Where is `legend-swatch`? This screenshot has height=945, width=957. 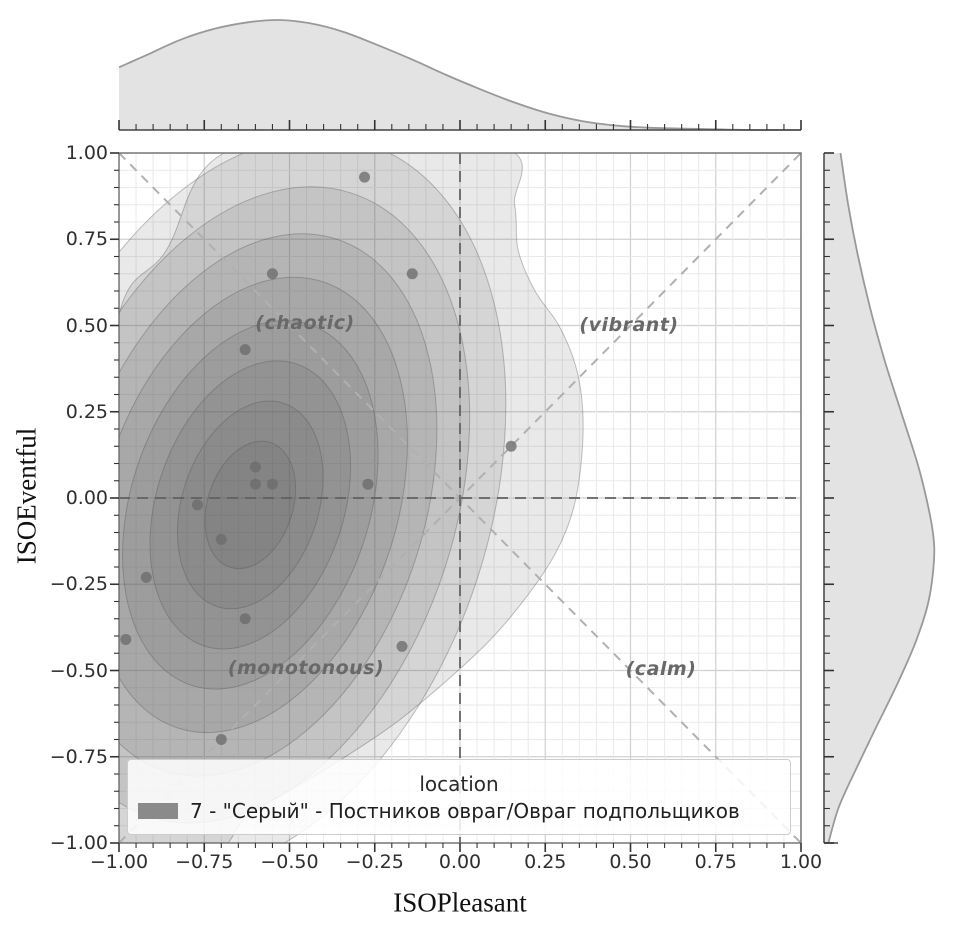
legend-swatch is located at coordinates (158, 810).